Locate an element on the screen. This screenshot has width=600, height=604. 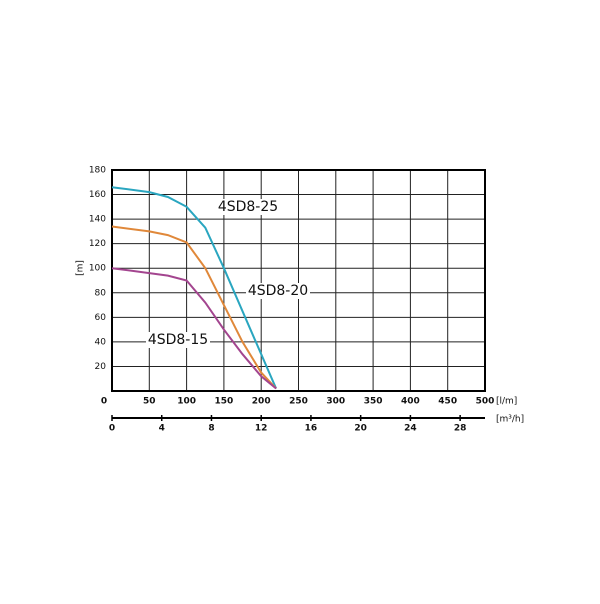
x2-tick-label: 16 is located at coordinates (311, 429).